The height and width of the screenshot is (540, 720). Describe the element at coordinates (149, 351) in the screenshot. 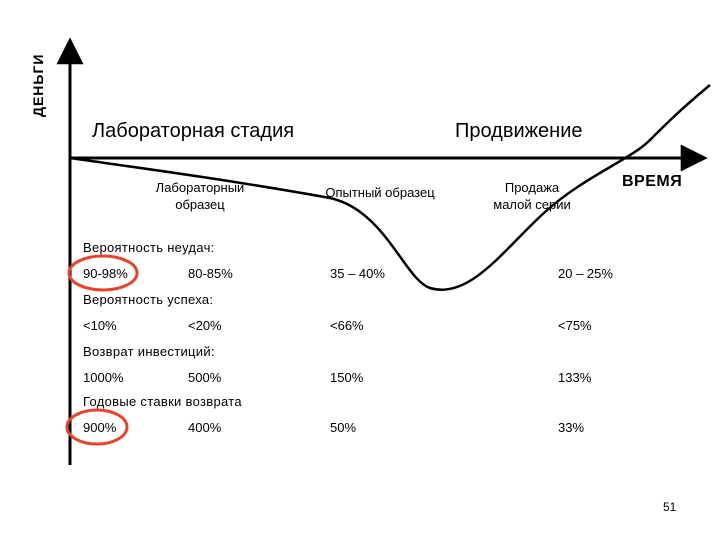

I see `row-header-roi: Возврат инвестиций:` at that location.